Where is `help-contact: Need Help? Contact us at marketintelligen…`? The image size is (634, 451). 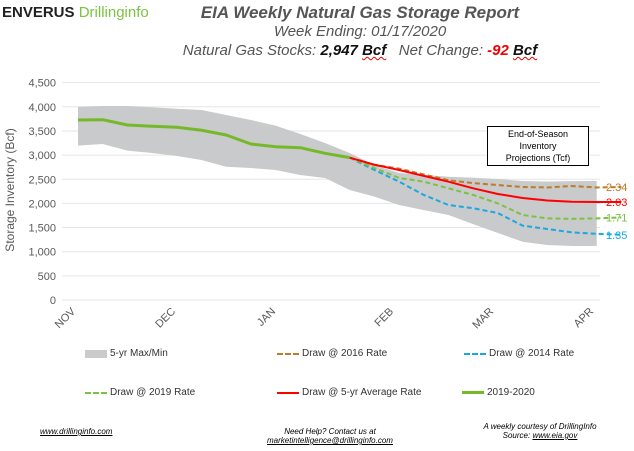
help-contact: Need Help? Contact us at marketintelligen… is located at coordinates (330, 436).